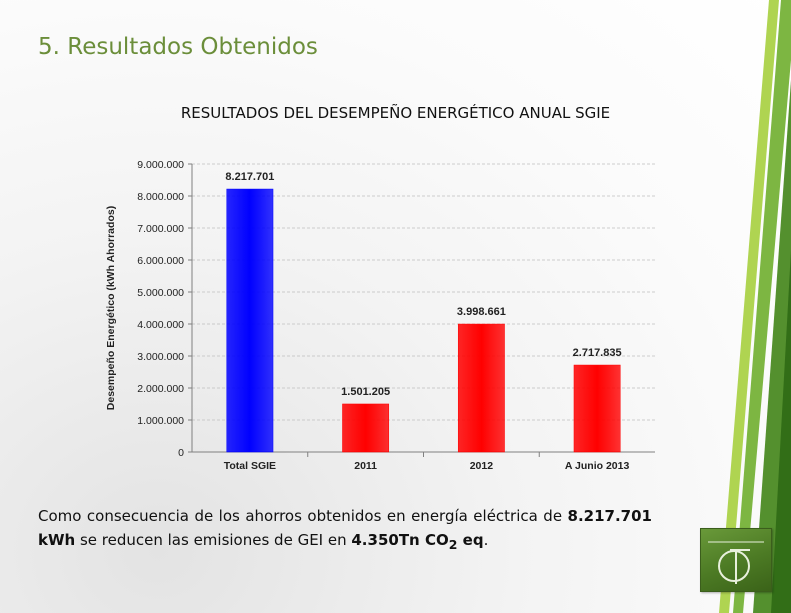 This screenshot has width=791, height=613. What do you see at coordinates (481, 312) in the screenshot?
I see `bar-value-label: 3.998.661` at bounding box center [481, 312].